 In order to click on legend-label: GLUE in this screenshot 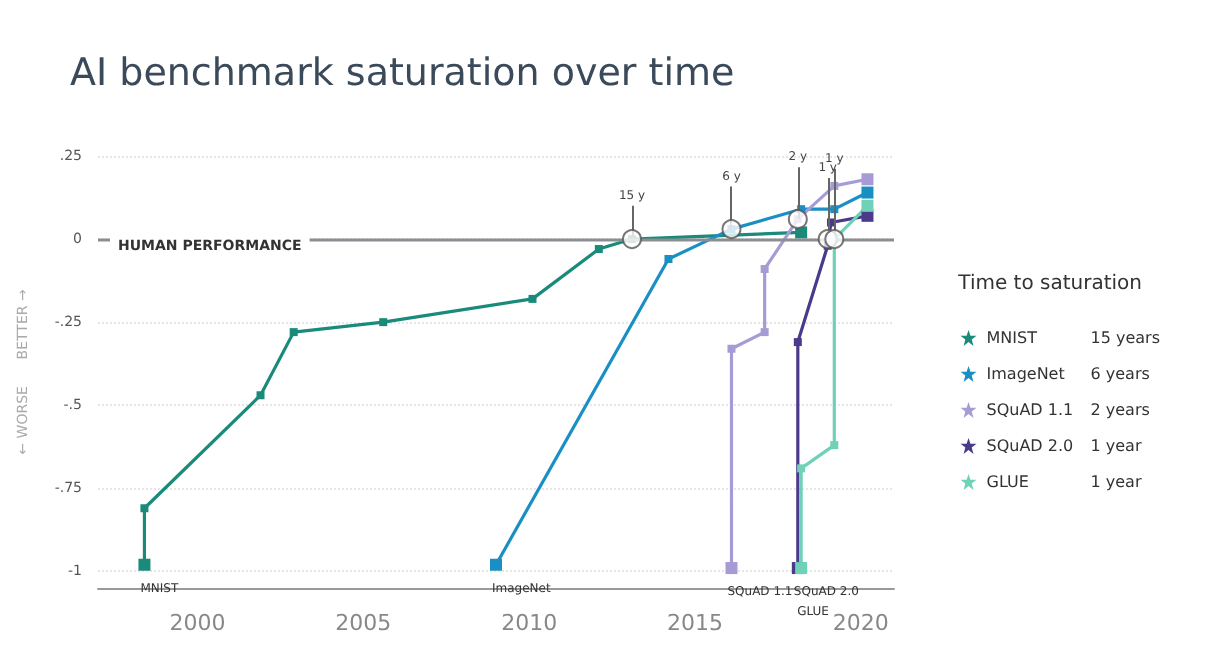, I will do `click(1007, 482)`.